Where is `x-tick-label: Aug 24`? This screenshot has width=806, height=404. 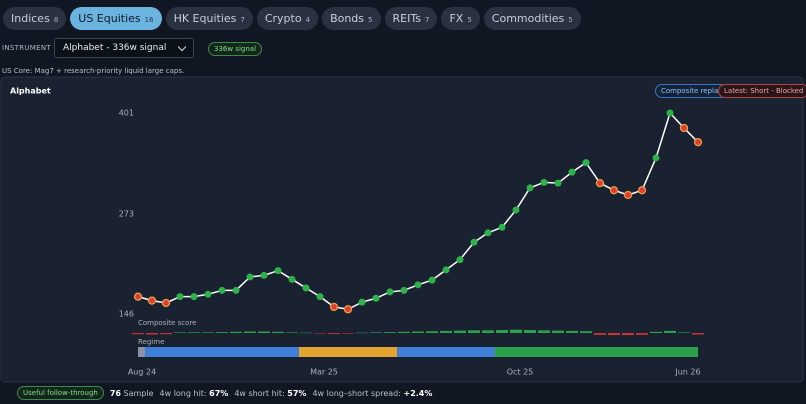
x-tick-label: Aug 24 is located at coordinates (142, 372).